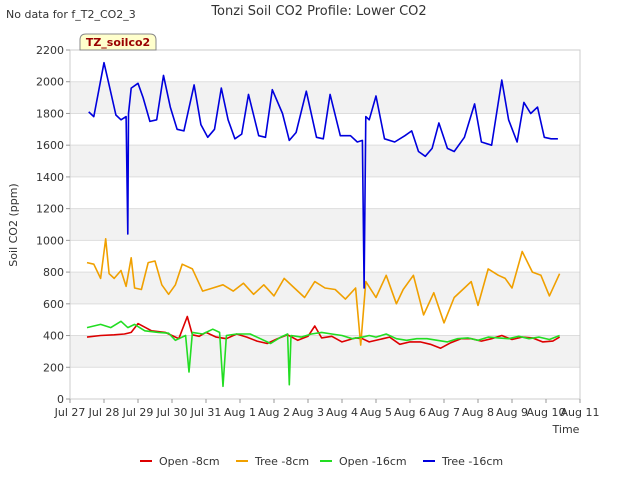 The image size is (640, 480). What do you see at coordinates (189, 461) in the screenshot?
I see `legend-label: Open -8cm` at bounding box center [189, 461].